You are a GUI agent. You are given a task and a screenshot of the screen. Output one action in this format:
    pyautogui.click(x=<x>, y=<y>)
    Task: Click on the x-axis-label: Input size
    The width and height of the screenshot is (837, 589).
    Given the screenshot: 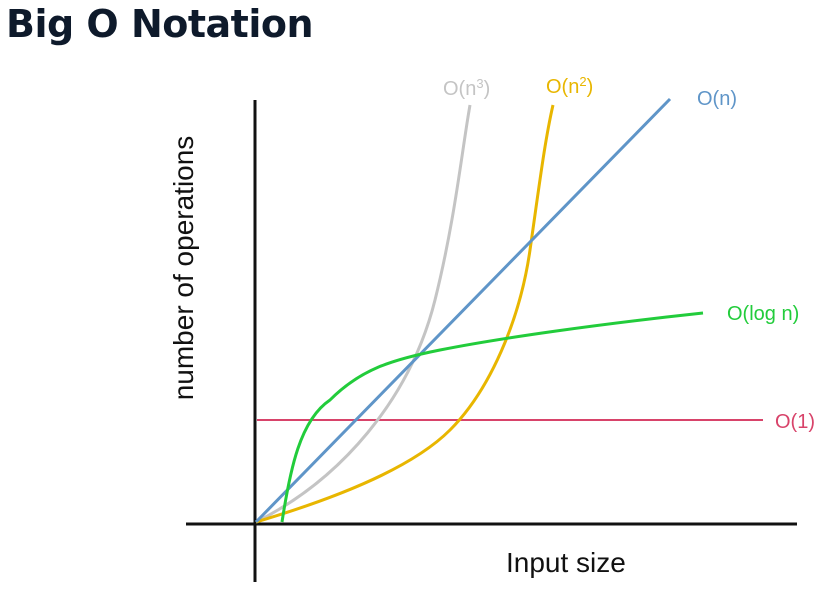 What is the action you would take?
    pyautogui.click(x=566, y=562)
    